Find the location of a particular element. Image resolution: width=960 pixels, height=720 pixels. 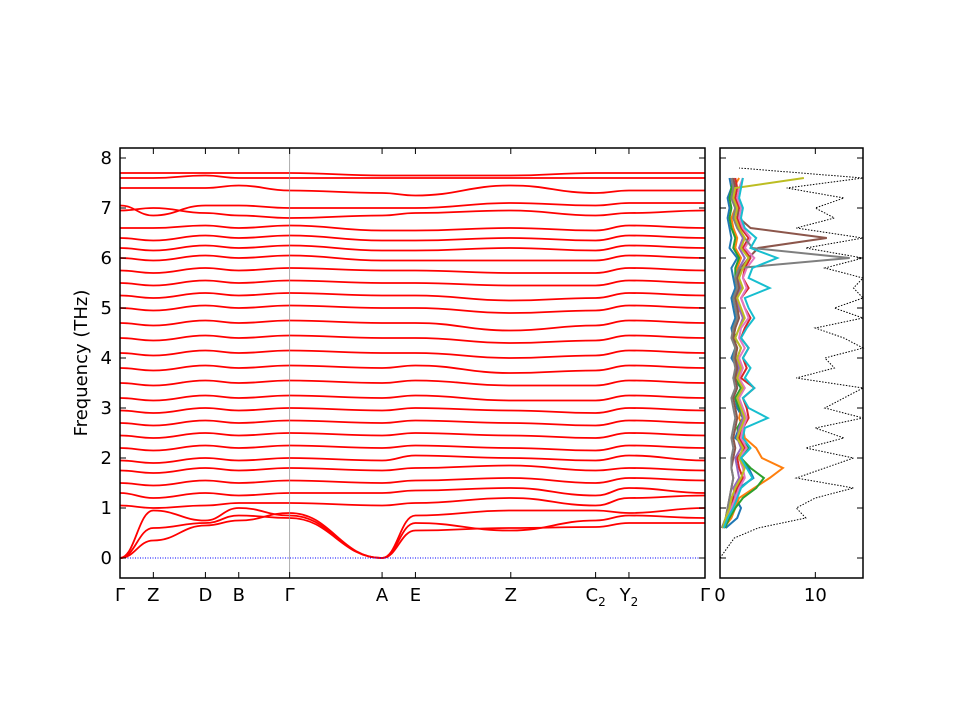

dos-plot-frame is located at coordinates (791, 363).